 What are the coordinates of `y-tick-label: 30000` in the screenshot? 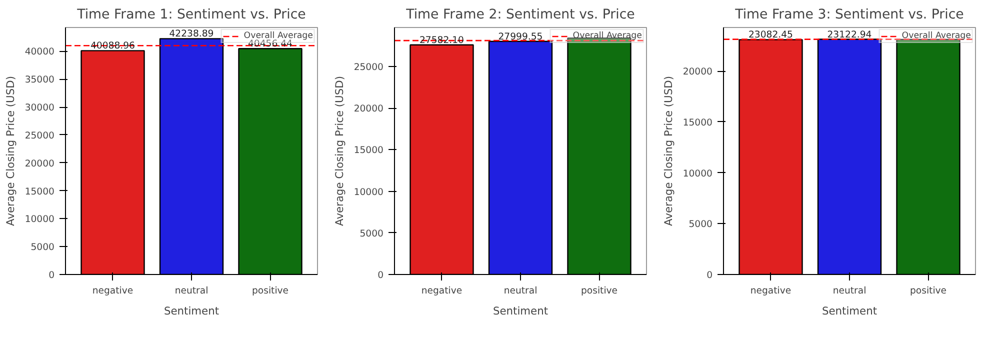 It's located at (39, 108).